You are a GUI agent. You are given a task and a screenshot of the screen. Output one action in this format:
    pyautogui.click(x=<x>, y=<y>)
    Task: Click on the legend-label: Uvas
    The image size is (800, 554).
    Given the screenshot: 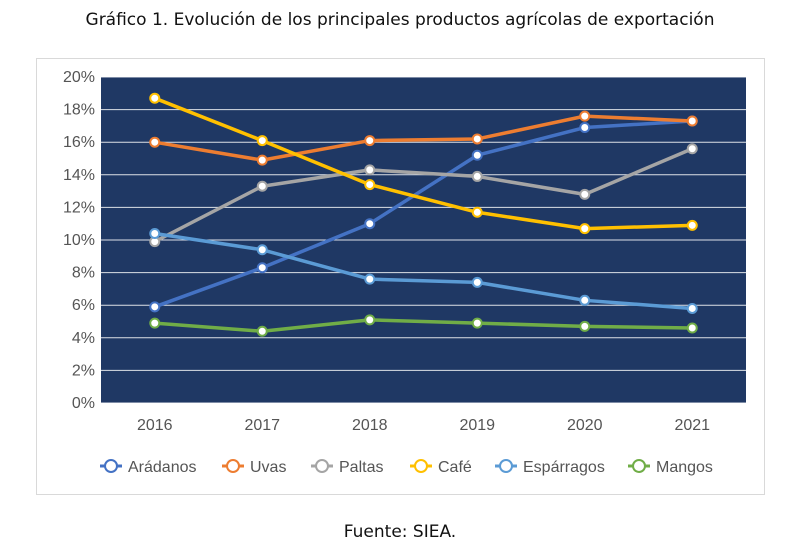 What is the action you would take?
    pyautogui.click(x=268, y=467)
    